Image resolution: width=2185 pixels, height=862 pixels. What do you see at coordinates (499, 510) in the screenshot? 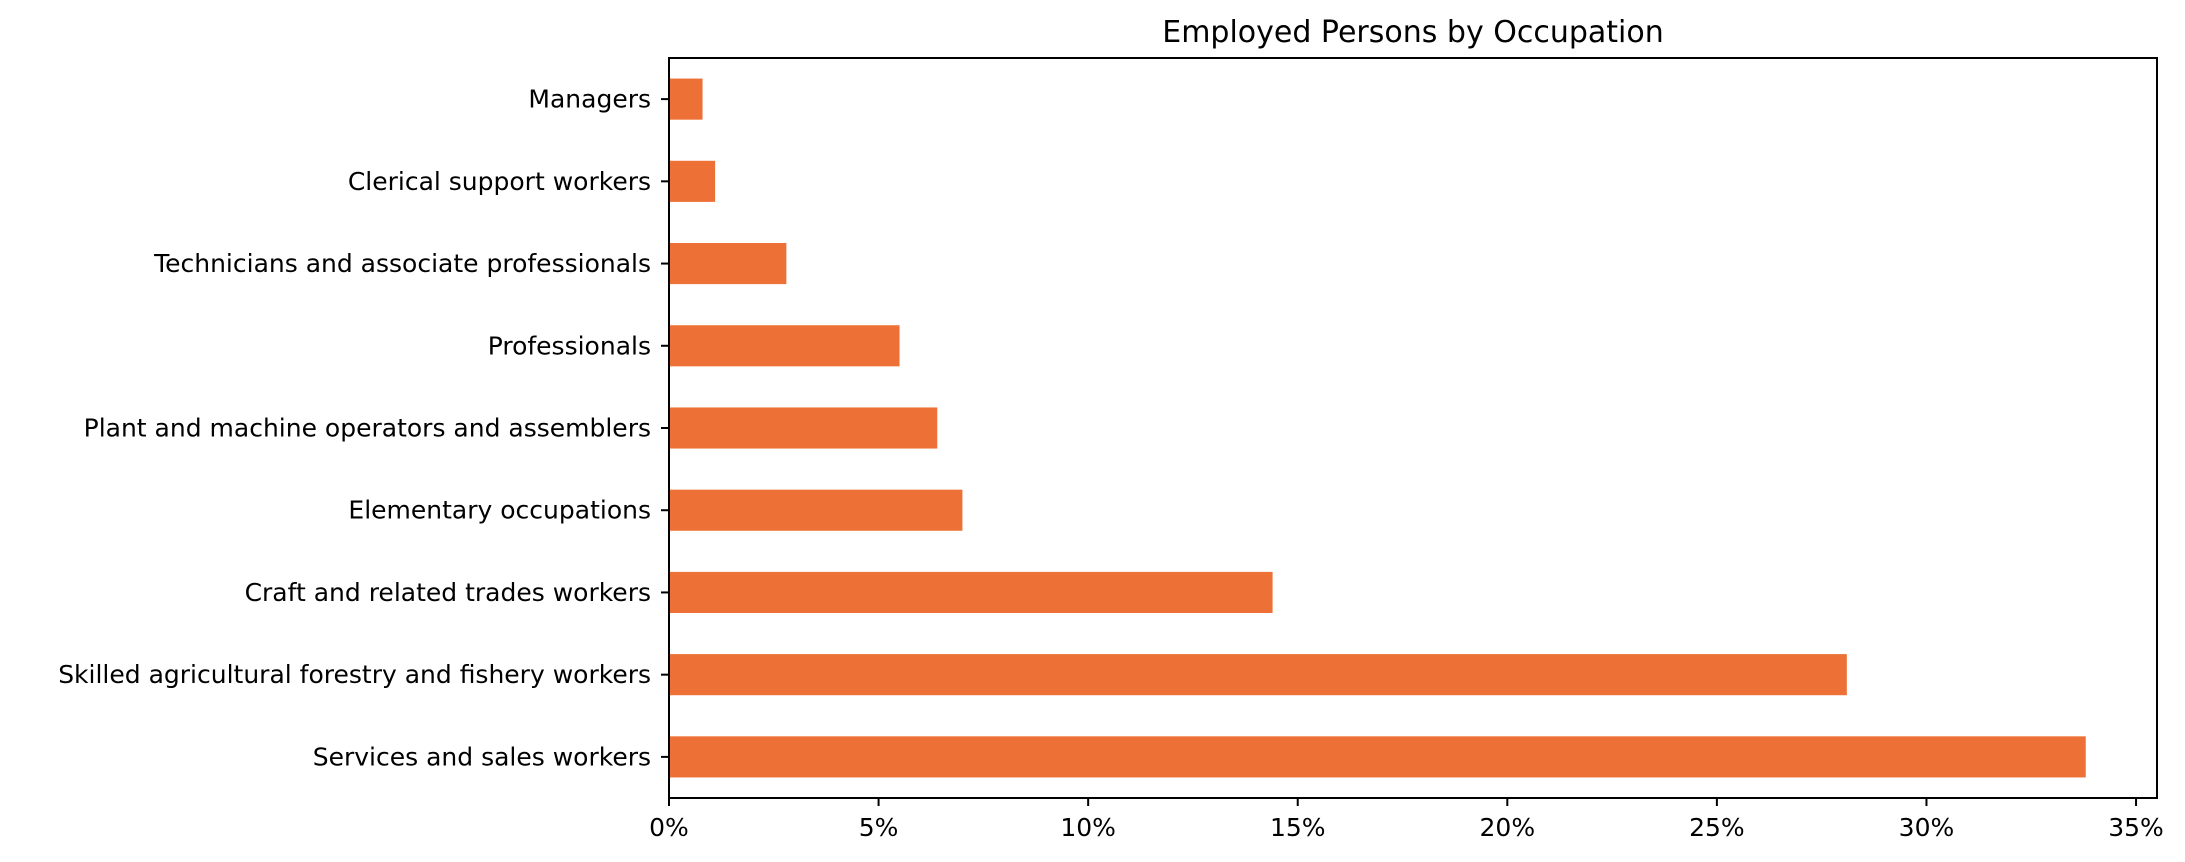
I see `y-tick-label: Elementary occupations` at bounding box center [499, 510].